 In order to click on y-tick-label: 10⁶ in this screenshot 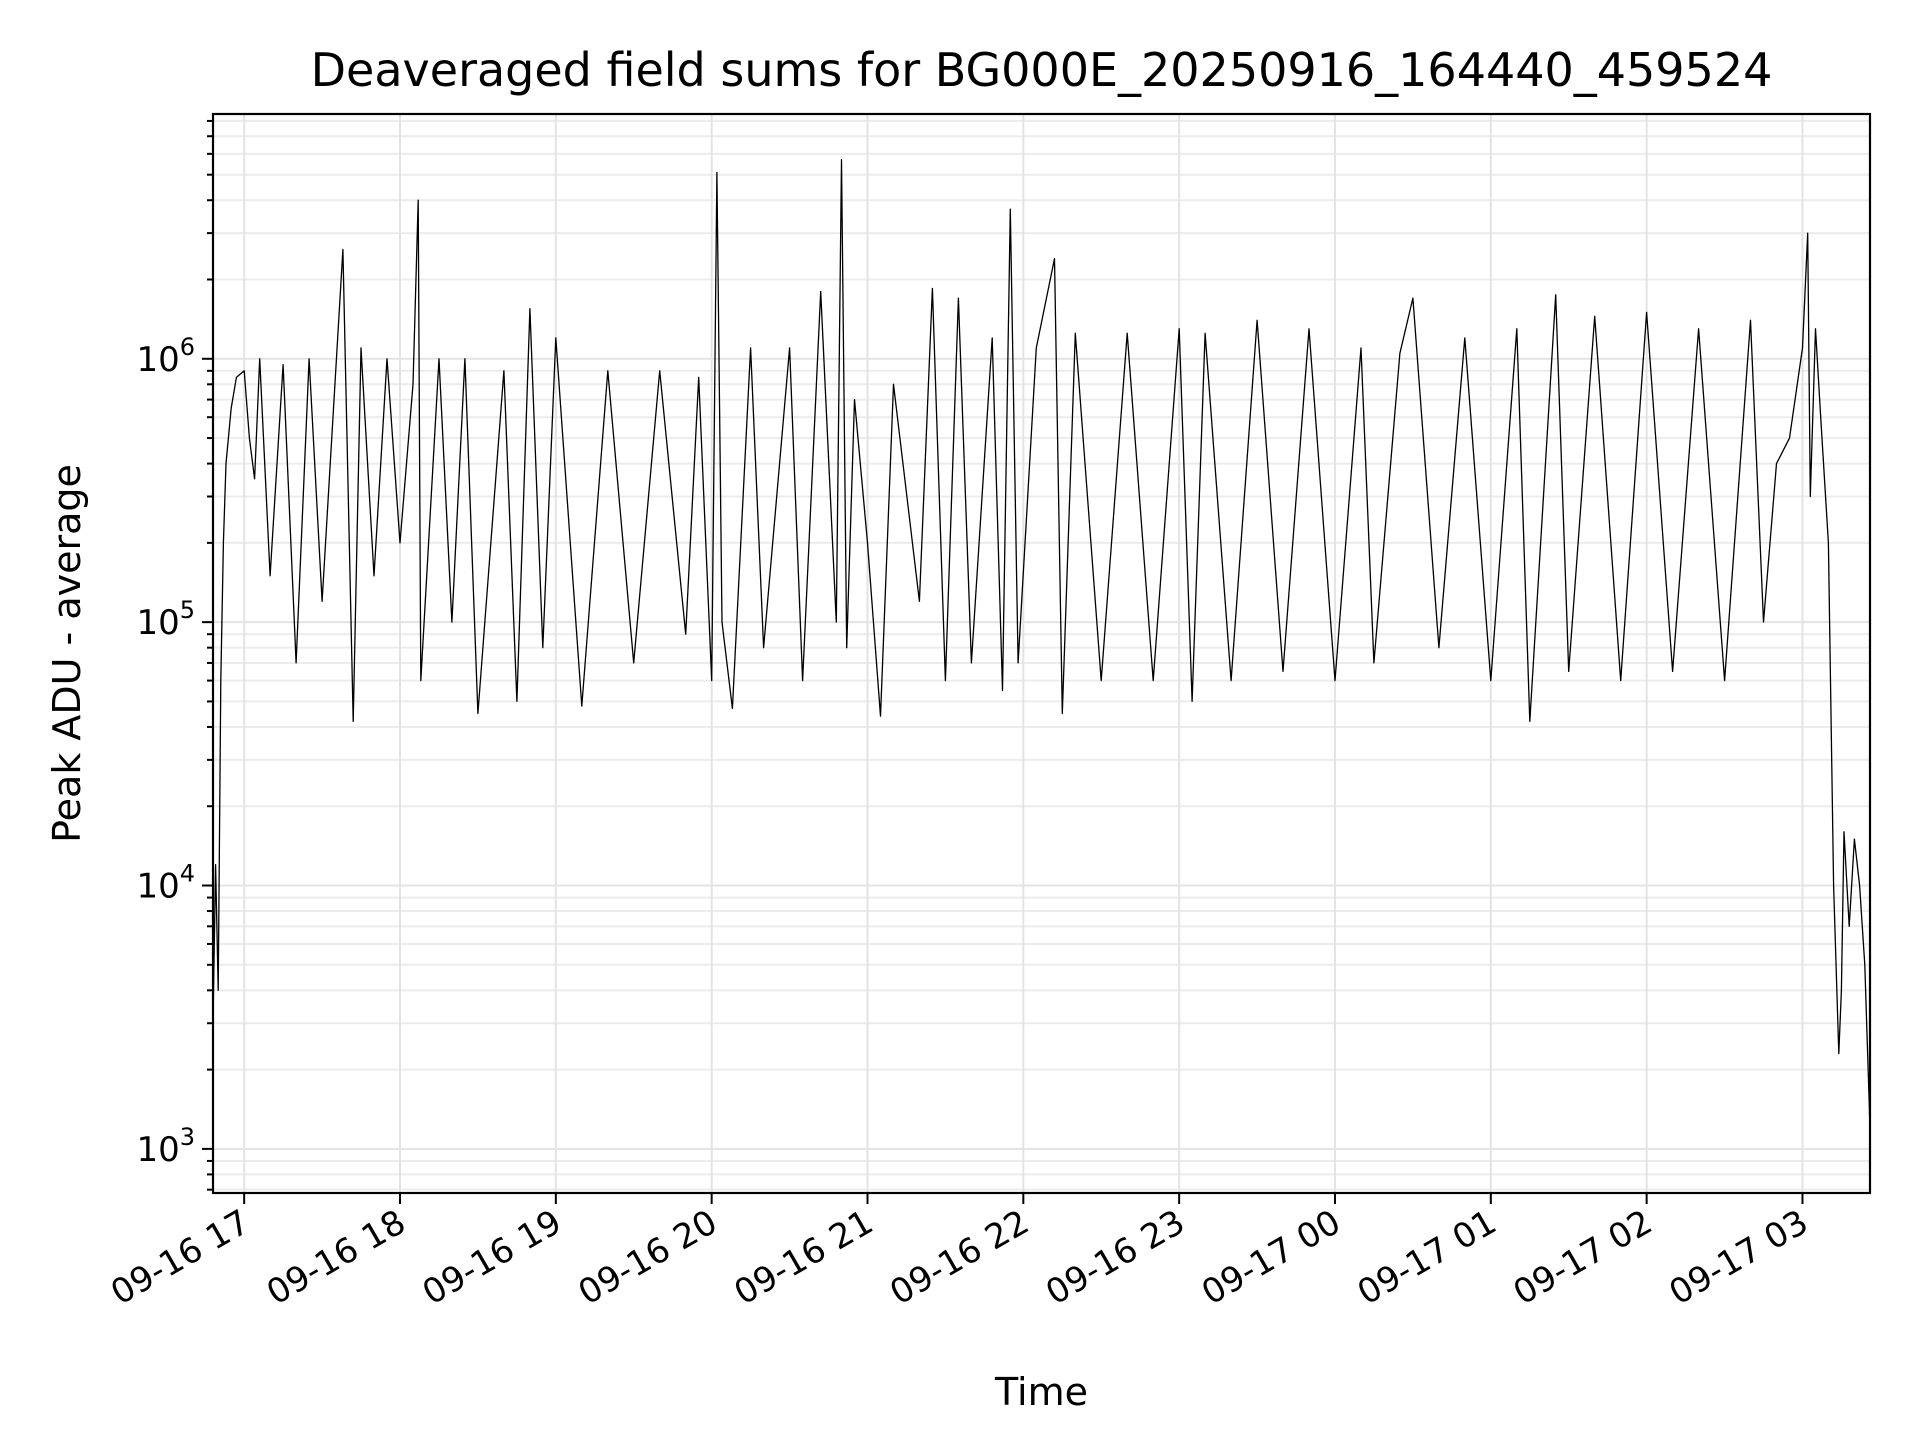, I will do `click(165, 356)`.